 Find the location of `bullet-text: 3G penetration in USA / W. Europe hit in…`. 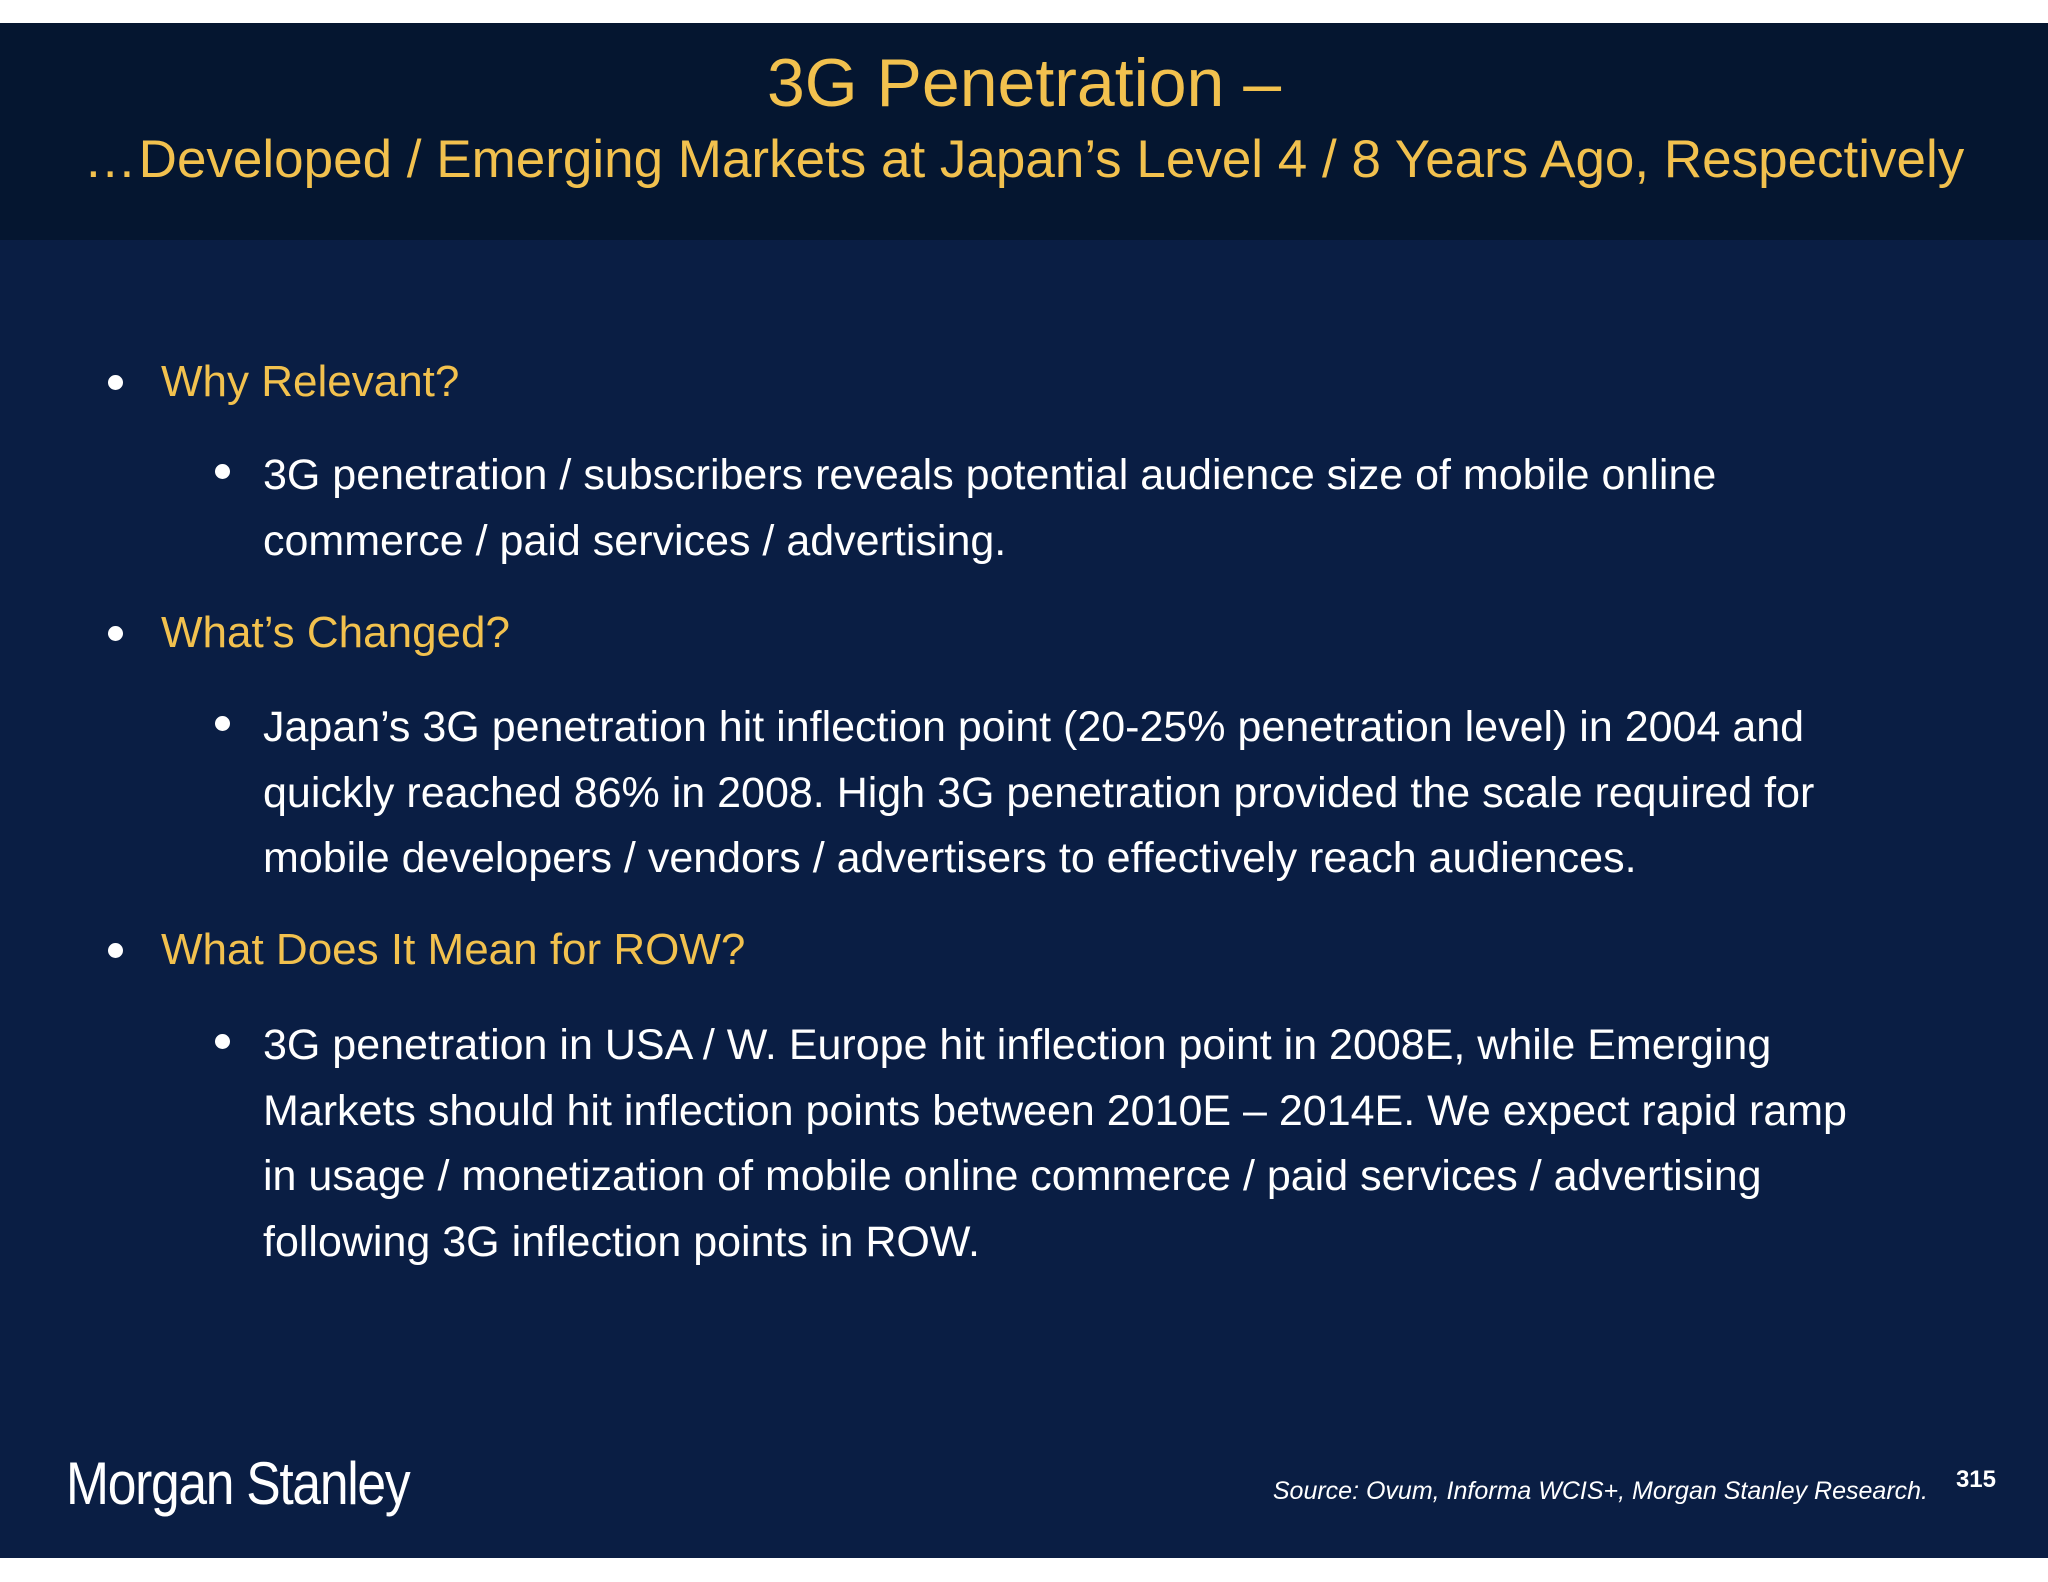

bullet-text: 3G penetration in USA / W. Europe hit in… is located at coordinates (1123, 1144).